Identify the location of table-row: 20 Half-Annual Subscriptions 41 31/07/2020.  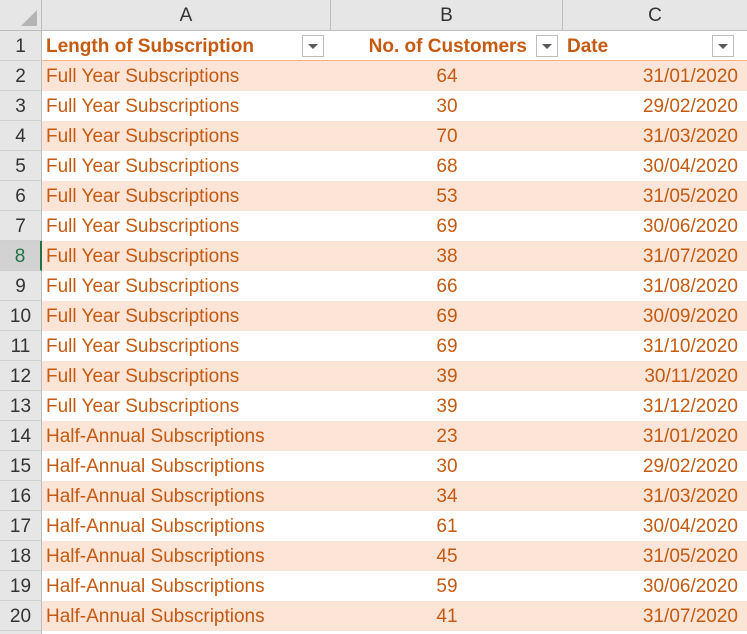
(373, 616).